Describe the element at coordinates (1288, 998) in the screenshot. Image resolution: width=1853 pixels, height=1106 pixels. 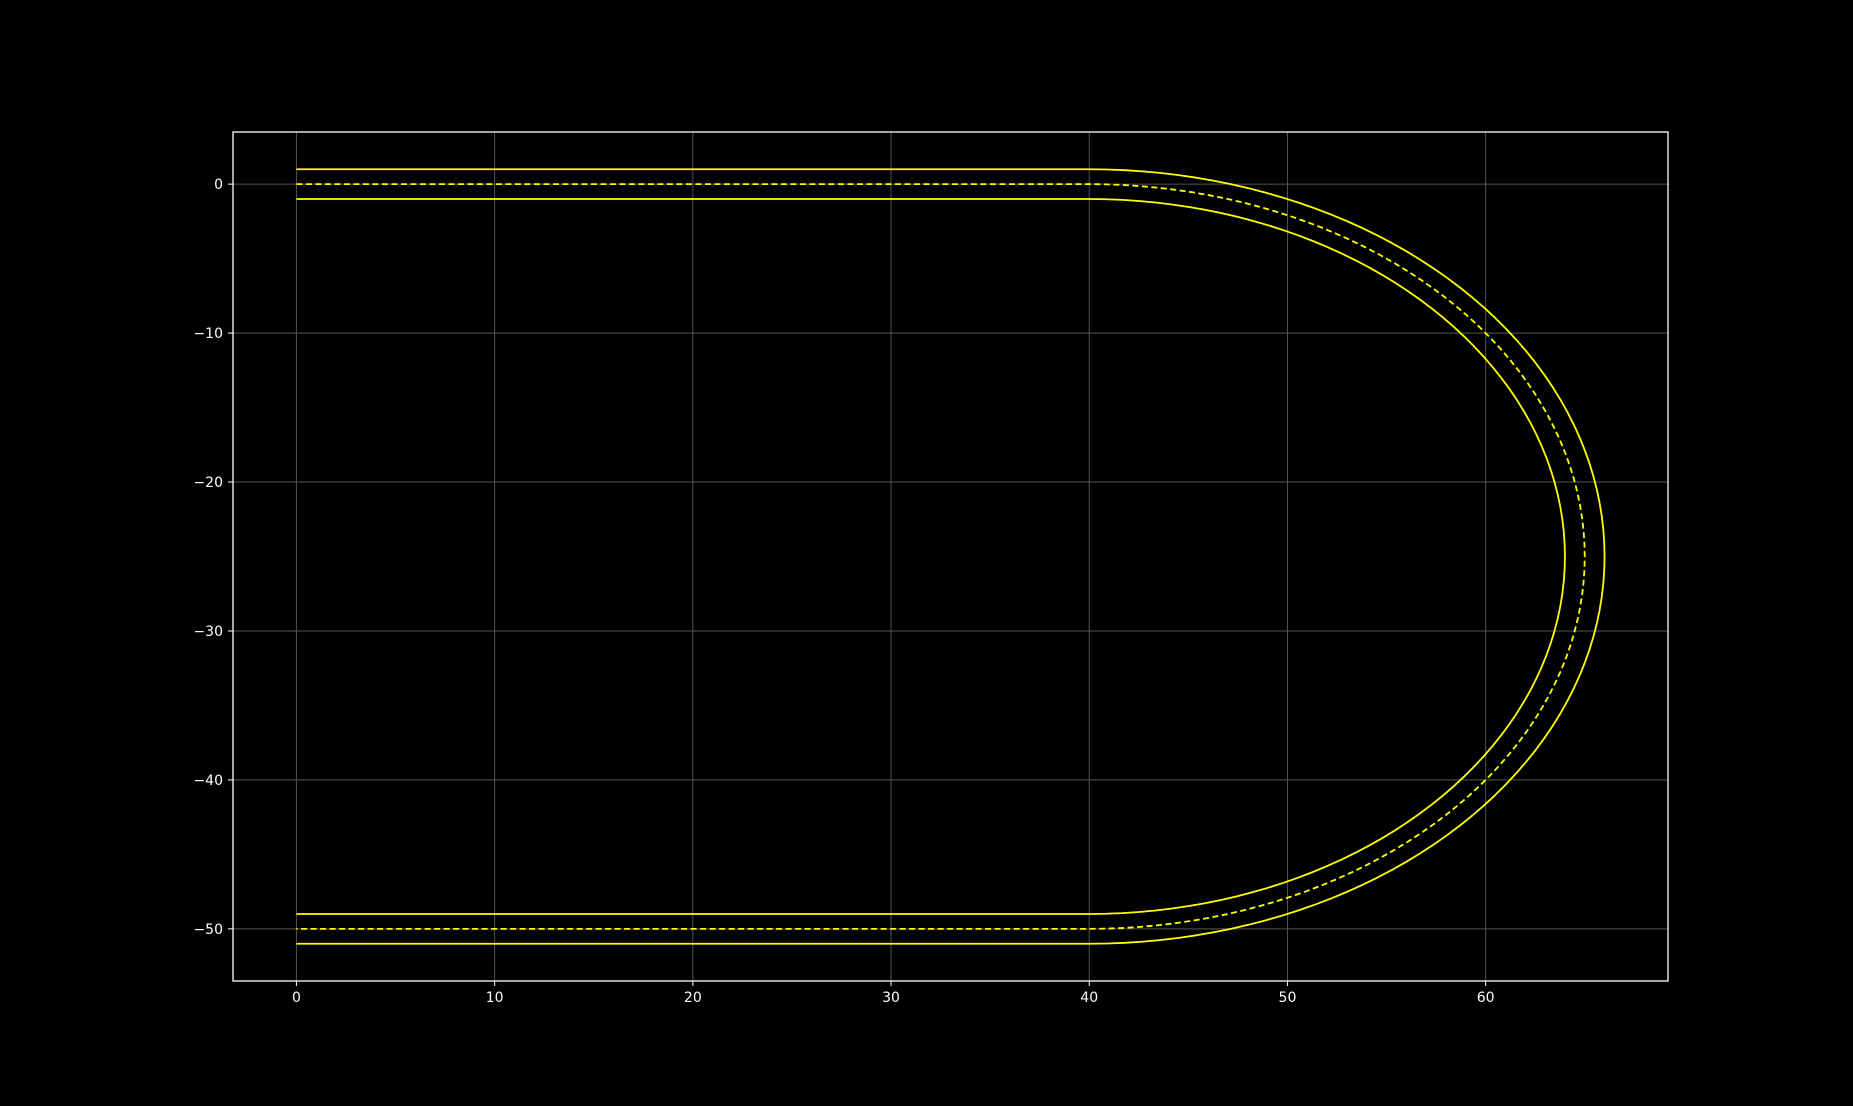
I see `x-tick-label: 50` at that location.